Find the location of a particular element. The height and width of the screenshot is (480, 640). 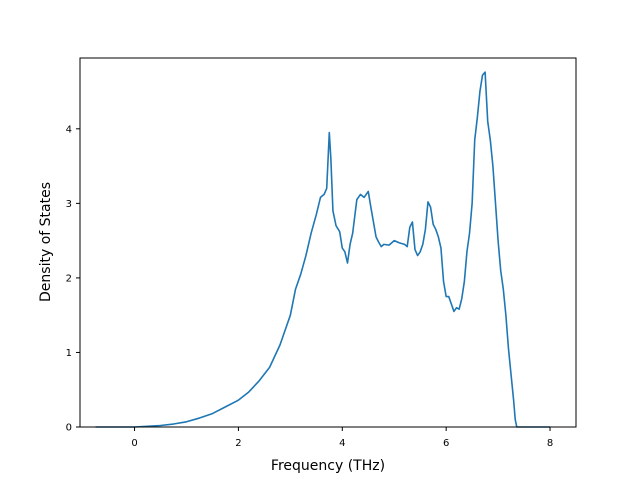

y-axis-label: Density of States is located at coordinates (46, 242).